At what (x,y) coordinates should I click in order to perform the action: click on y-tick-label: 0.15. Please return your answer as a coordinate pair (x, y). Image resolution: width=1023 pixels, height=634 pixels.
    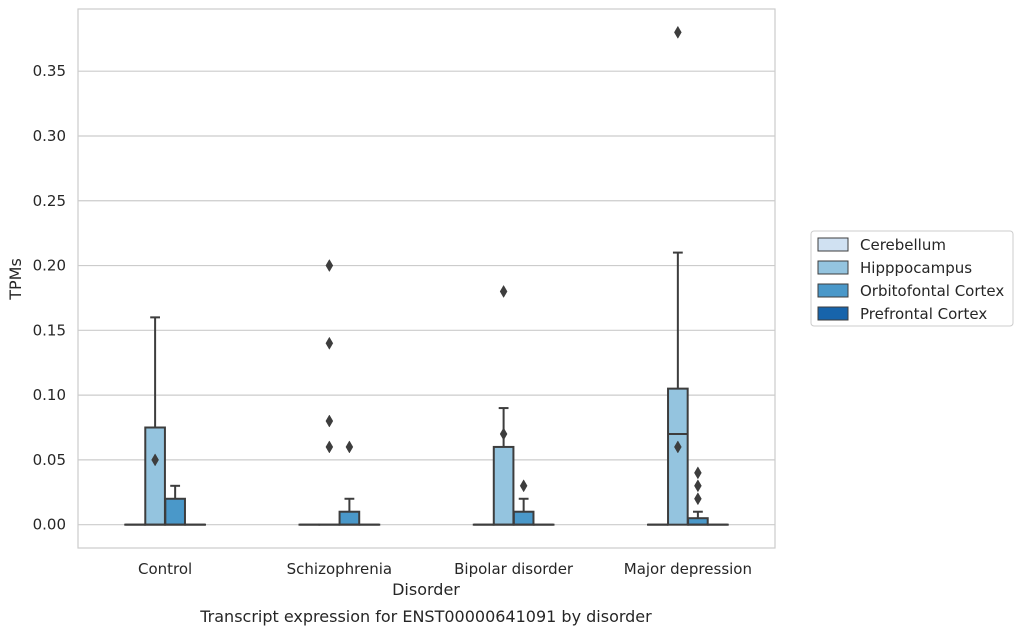
    Looking at the image, I should click on (49, 330).